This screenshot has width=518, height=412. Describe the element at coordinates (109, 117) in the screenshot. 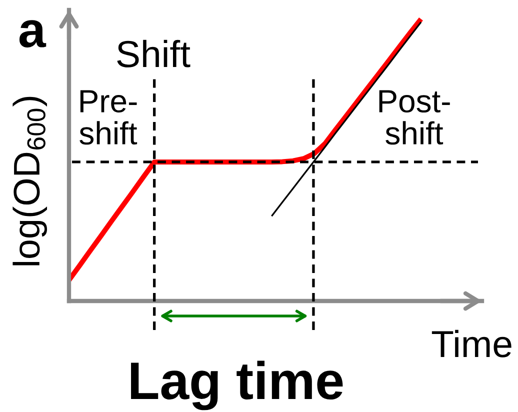

I see `annotation: Pre- shift` at that location.